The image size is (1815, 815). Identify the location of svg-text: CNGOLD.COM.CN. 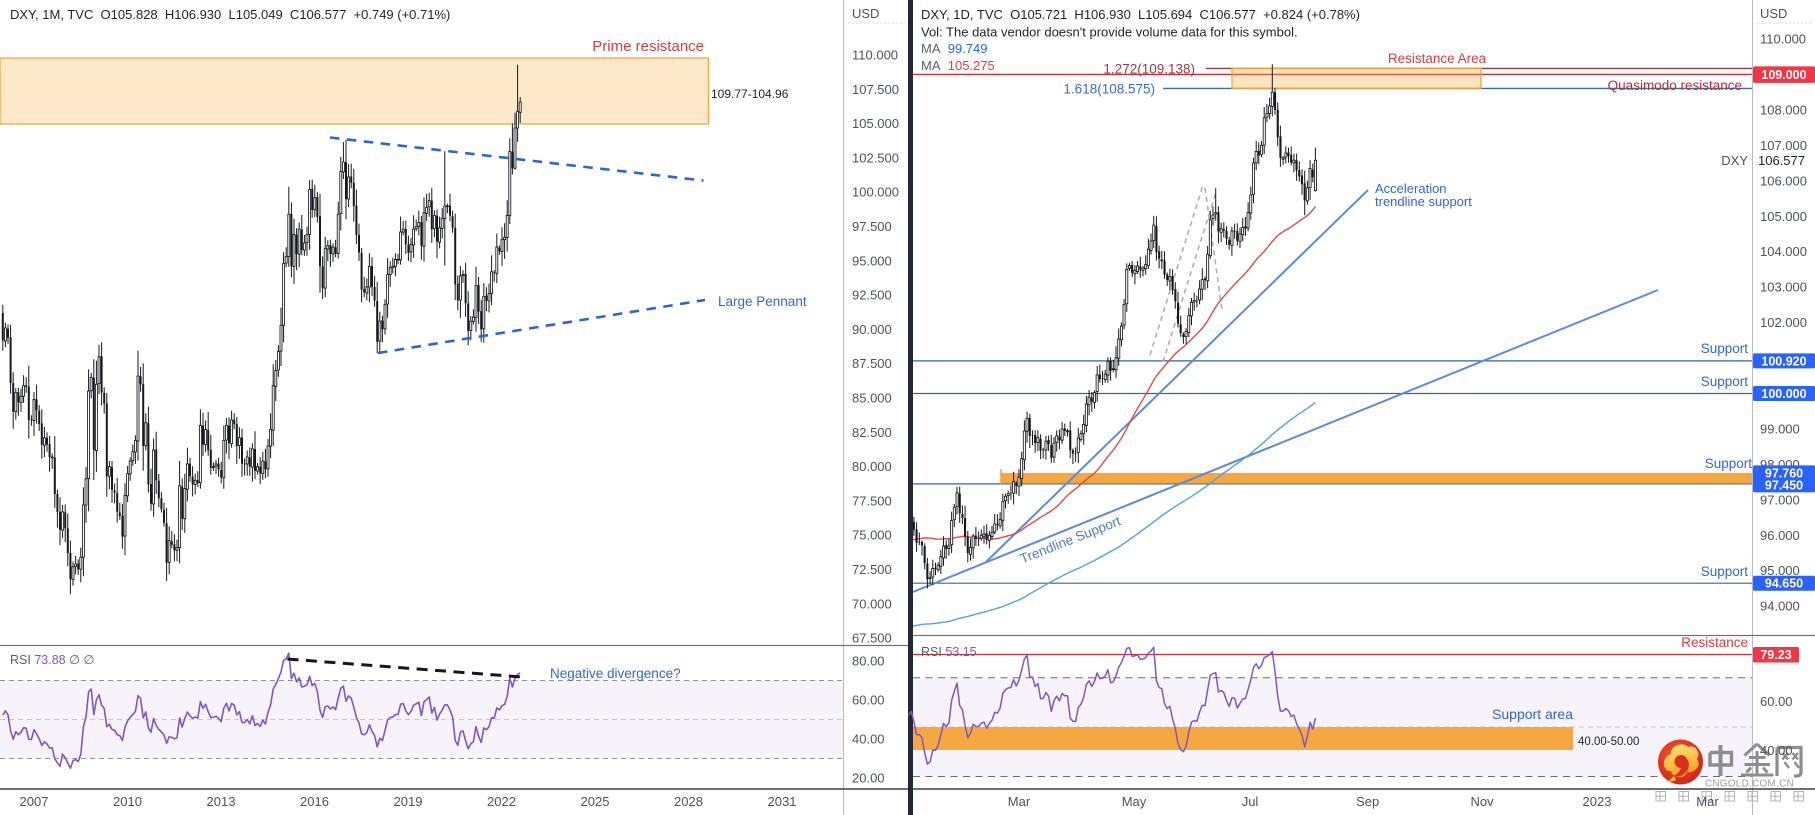
(1749, 784).